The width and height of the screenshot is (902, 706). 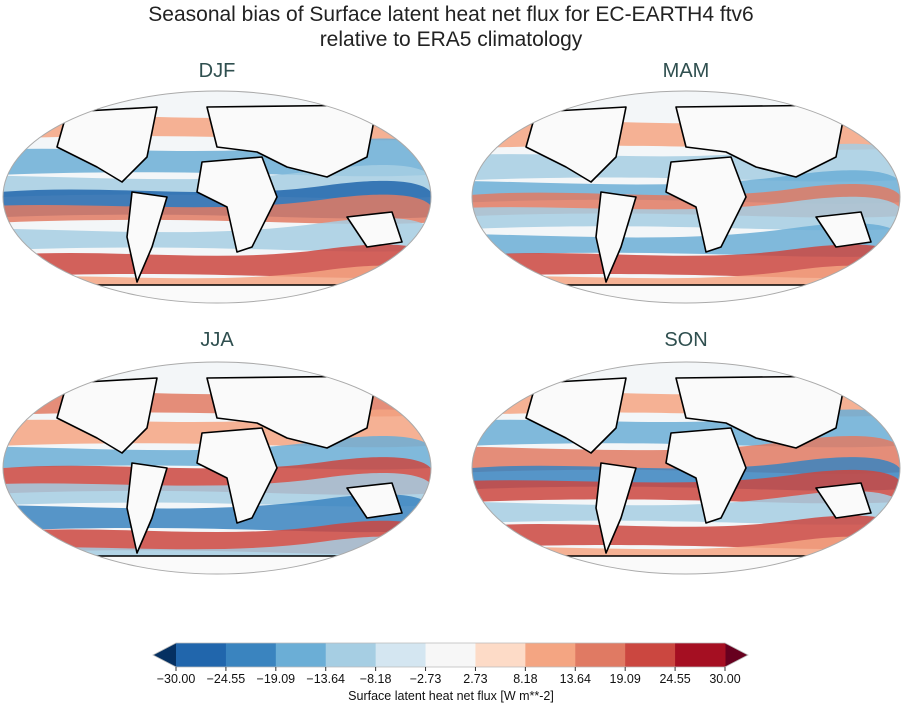 What do you see at coordinates (686, 340) in the screenshot?
I see `panel-title-son: SON` at bounding box center [686, 340].